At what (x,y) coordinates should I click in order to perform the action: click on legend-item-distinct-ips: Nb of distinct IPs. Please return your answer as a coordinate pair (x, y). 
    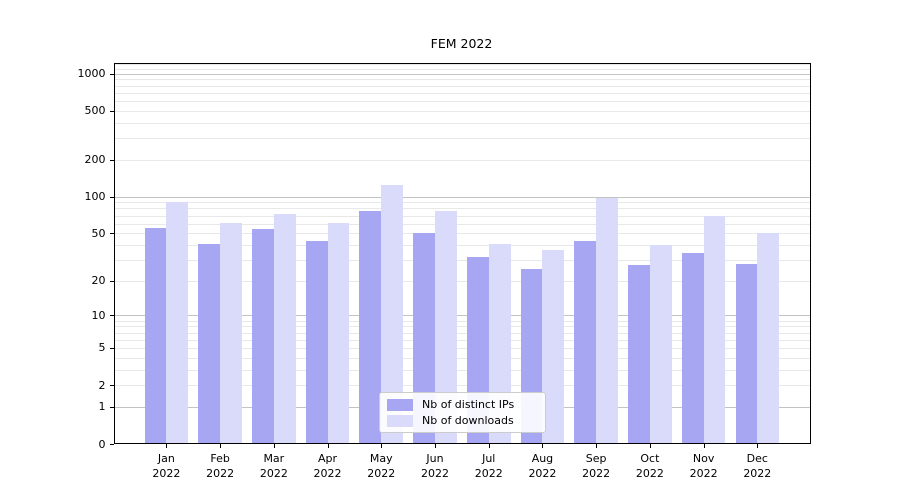
    Looking at the image, I should click on (462, 404).